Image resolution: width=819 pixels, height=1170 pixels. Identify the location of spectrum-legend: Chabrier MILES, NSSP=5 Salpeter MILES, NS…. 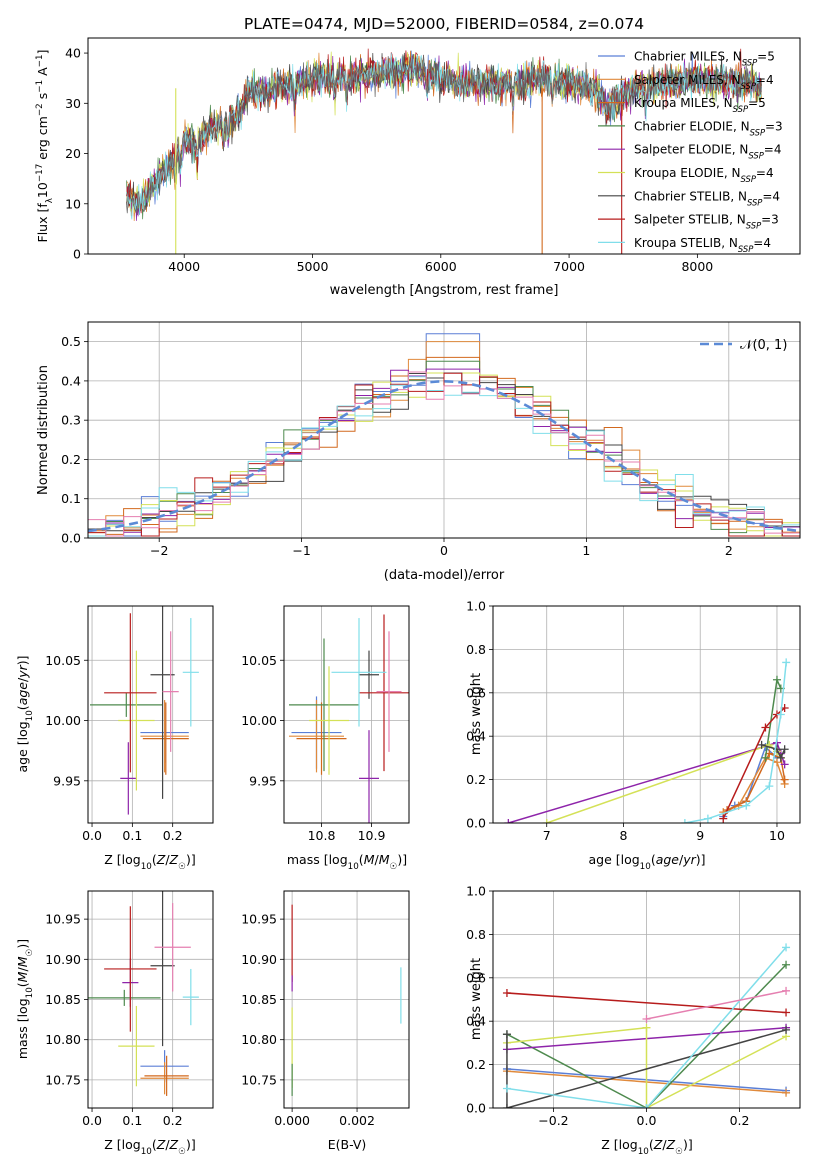
(690, 152).